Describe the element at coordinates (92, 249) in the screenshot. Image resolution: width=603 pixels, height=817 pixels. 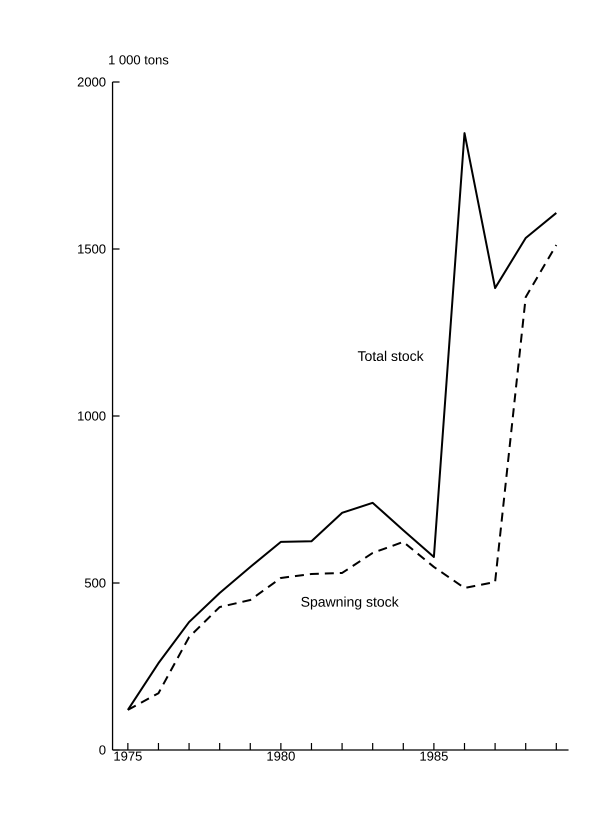
I see `y-tick-label: 1500` at that location.